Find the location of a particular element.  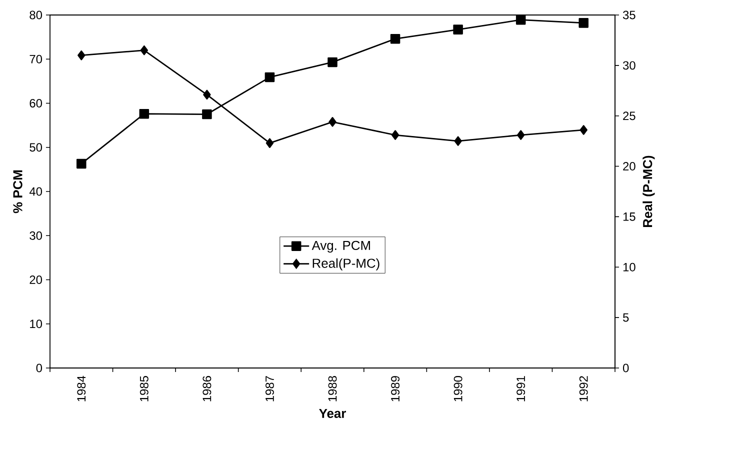

y-tick-label: 70 is located at coordinates (36, 59).